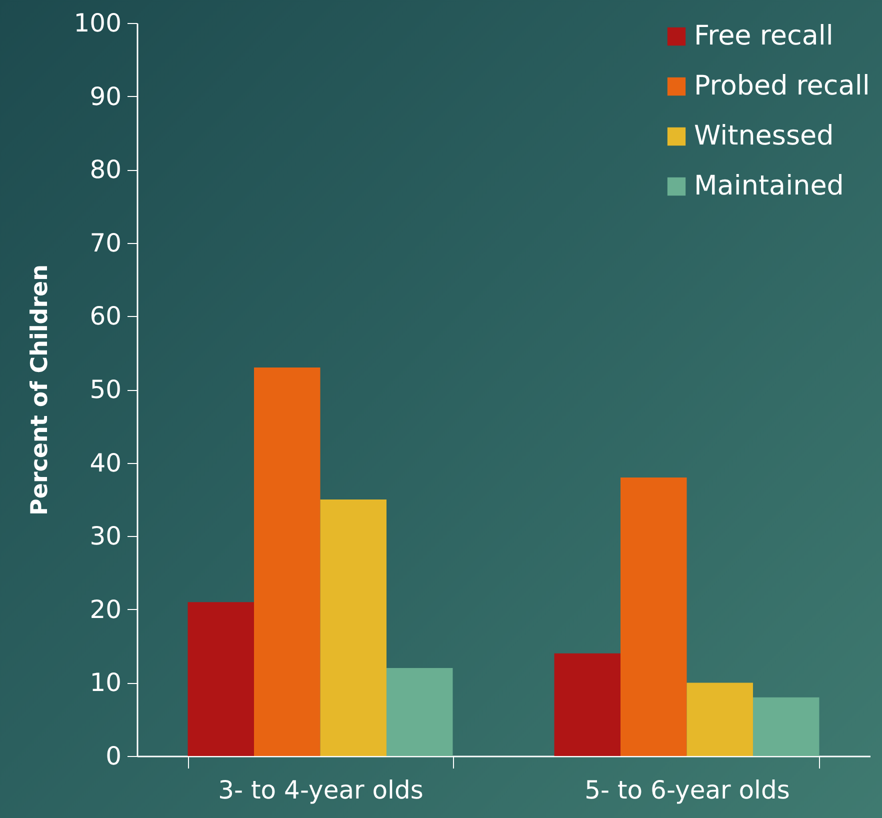 Image resolution: width=882 pixels, height=818 pixels. What do you see at coordinates (769, 186) in the screenshot?
I see `legend-label: Maintained` at bounding box center [769, 186].